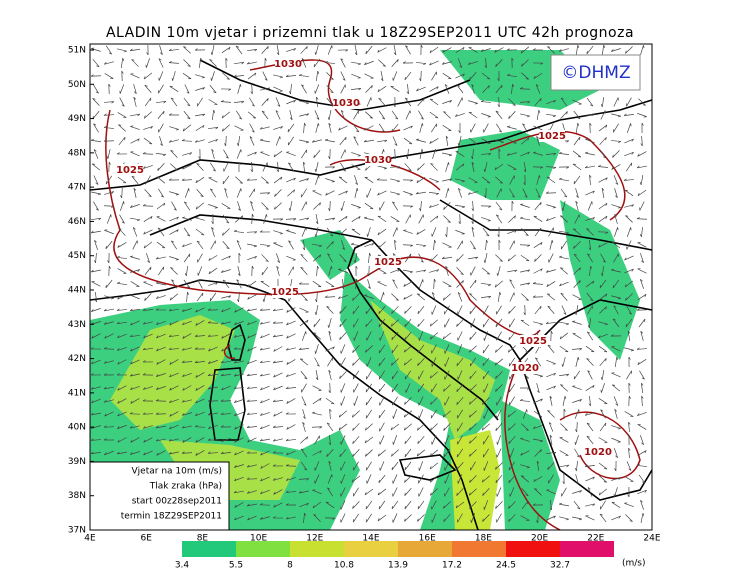  Describe the element at coordinates (533, 549) in the screenshot. I see `colorbar-swatch` at that location.